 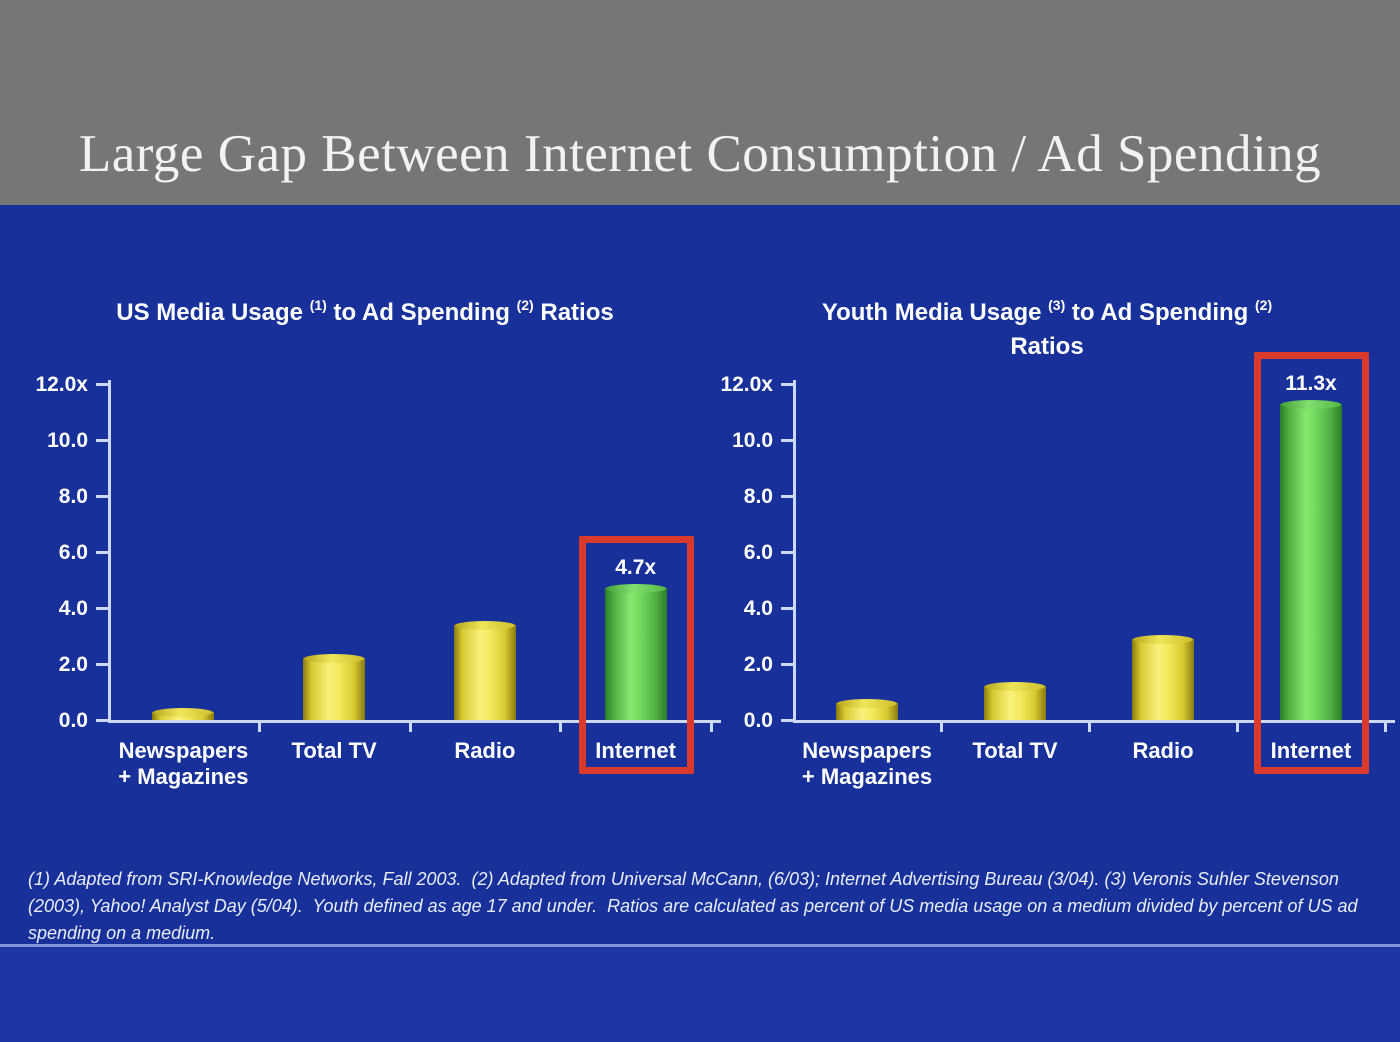 I want to click on footer-divider, so click(x=700, y=945).